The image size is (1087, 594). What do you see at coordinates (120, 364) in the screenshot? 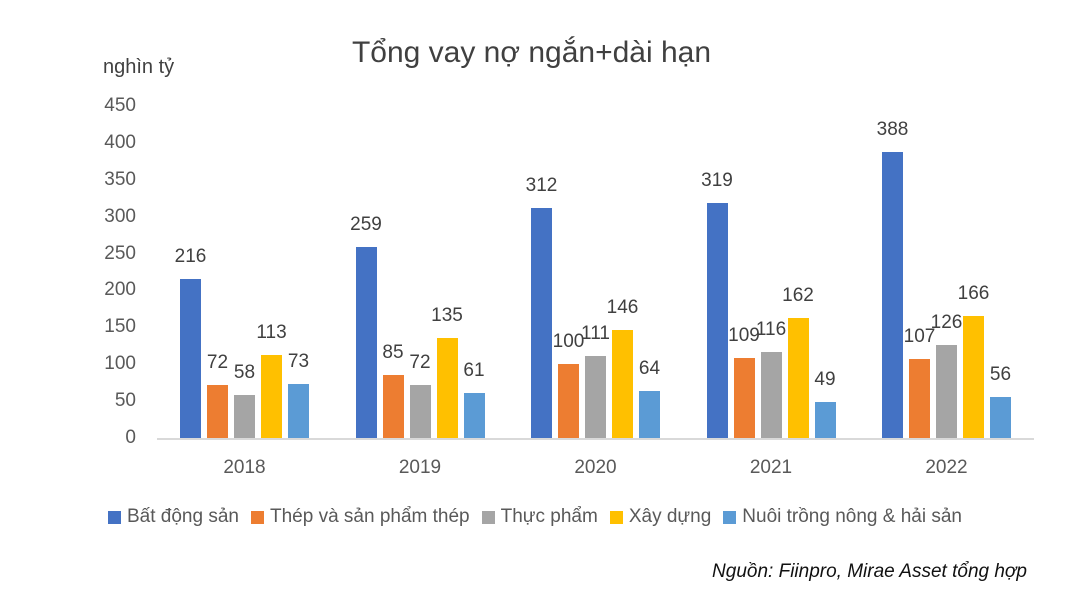
I see `y-tick-label: 100` at bounding box center [120, 364].